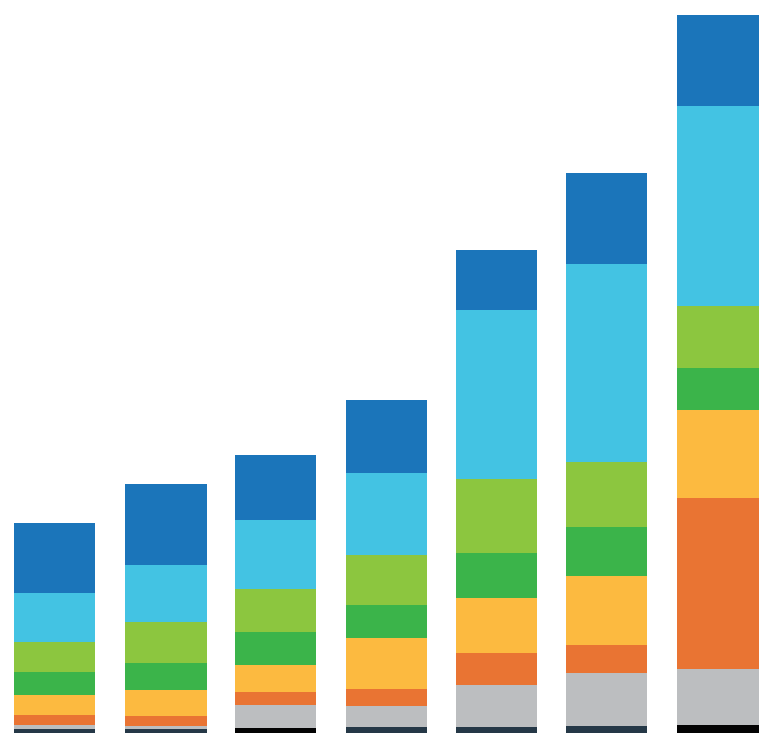  I want to click on bar-3-segment-blue, so click(275, 487).